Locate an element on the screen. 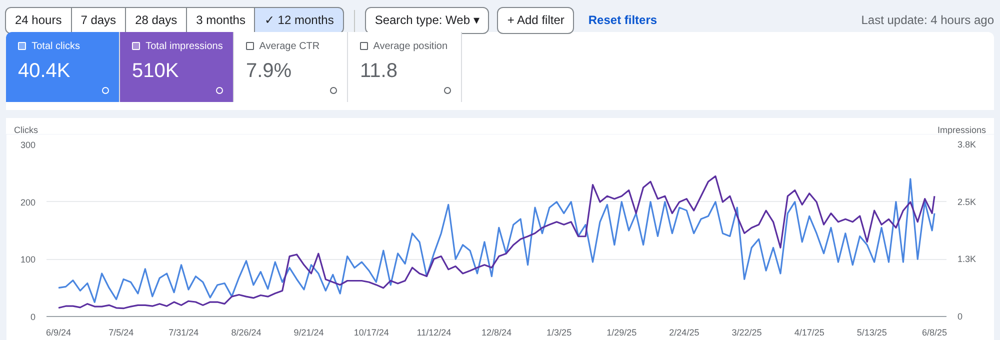 This screenshot has width=1000, height=340. y-axis-title: Clicks is located at coordinates (26, 130).